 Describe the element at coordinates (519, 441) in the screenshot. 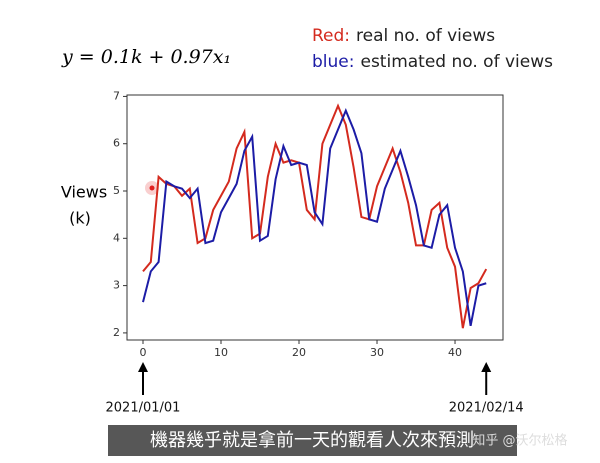

I see `watermark: 知乎 @沃尔松格` at that location.